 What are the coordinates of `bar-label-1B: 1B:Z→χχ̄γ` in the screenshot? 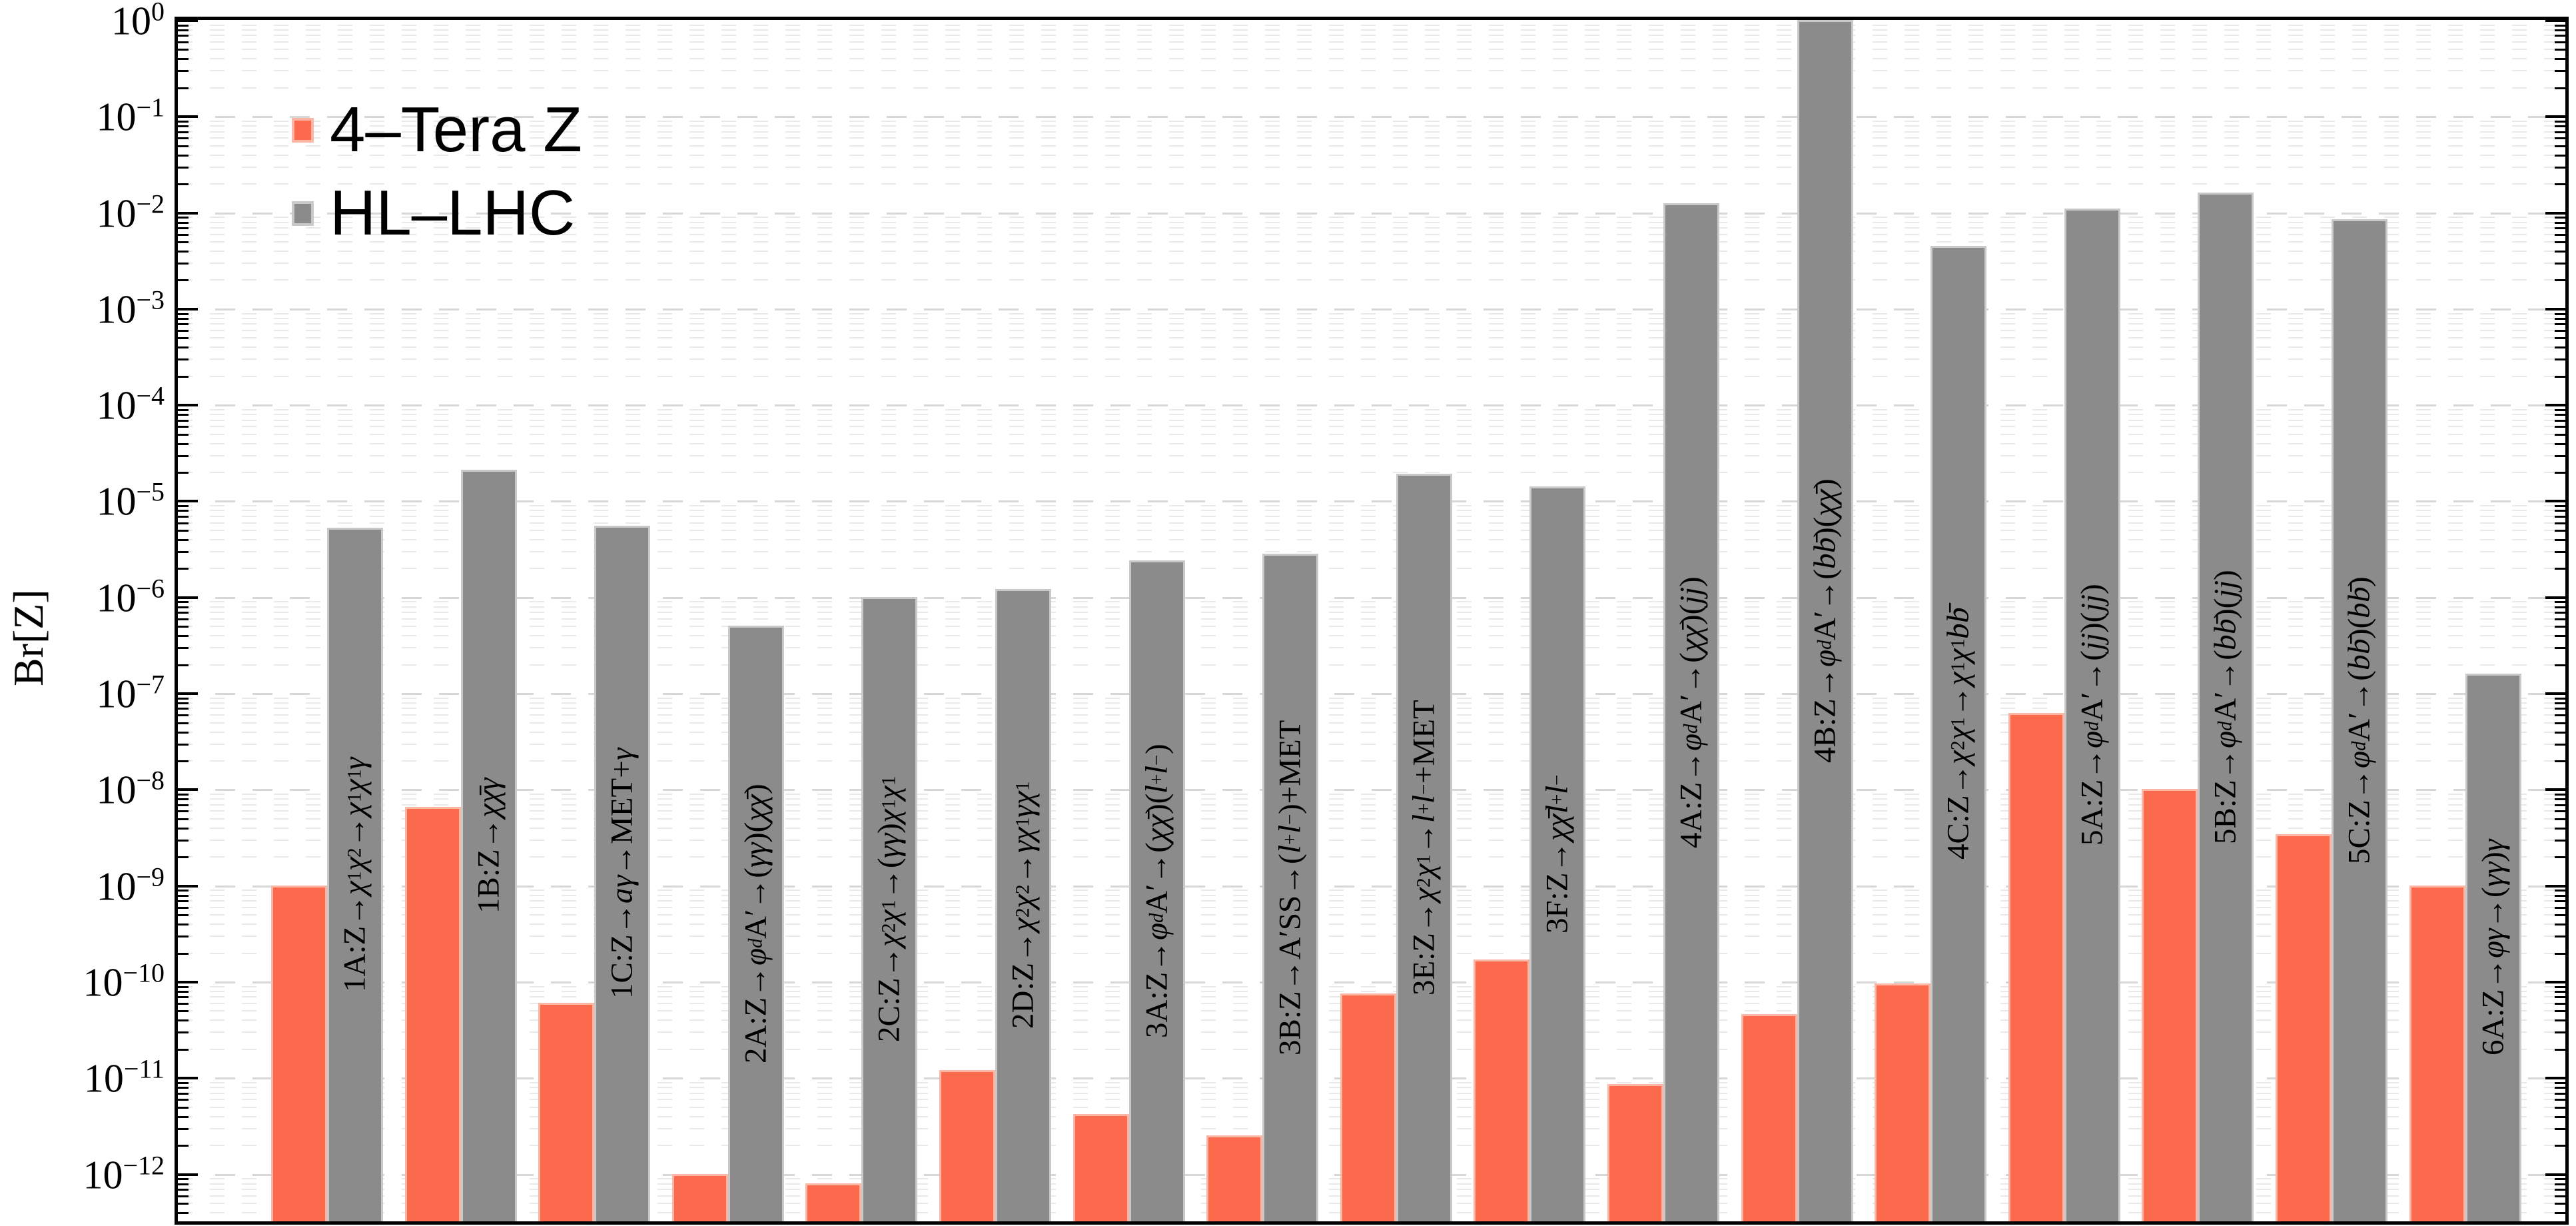 It's located at (489, 846).